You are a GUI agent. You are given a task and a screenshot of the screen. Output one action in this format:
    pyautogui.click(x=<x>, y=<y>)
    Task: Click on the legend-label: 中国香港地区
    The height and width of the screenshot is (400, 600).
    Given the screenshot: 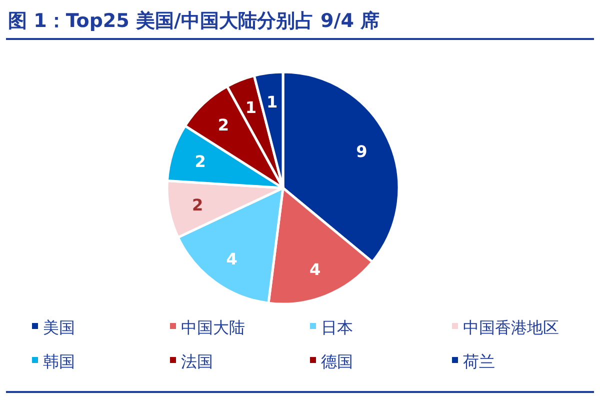 What is the action you would take?
    pyautogui.click(x=511, y=327)
    